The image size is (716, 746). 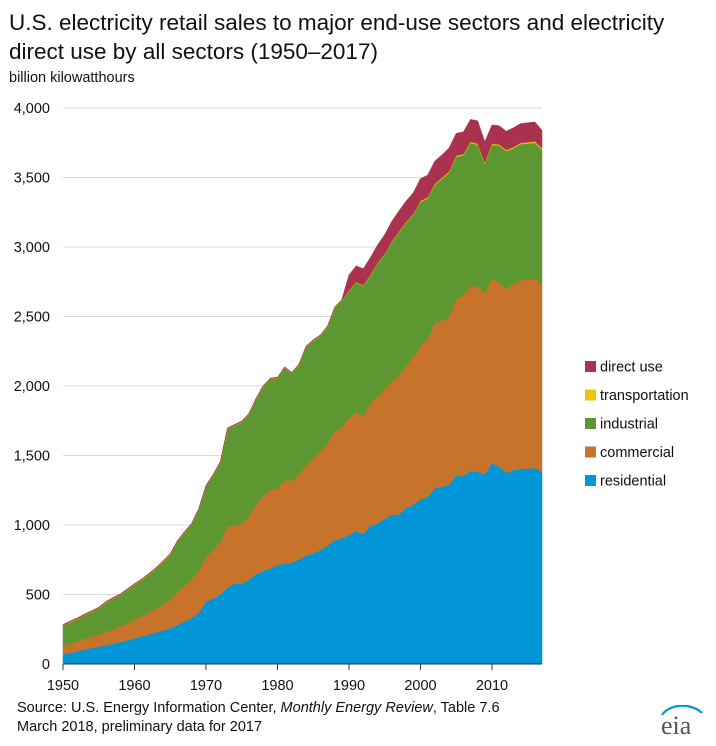 I want to click on x-tick-label-1970: 1970, so click(x=206, y=686).